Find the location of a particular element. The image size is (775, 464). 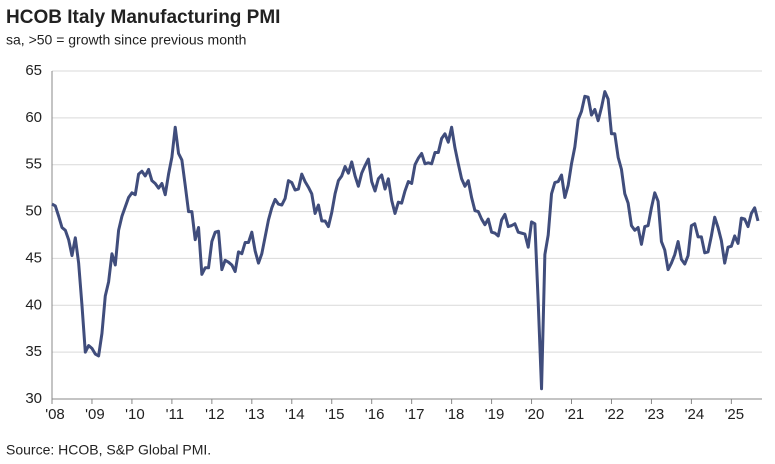

x-tick-label: '17 is located at coordinates (415, 414).